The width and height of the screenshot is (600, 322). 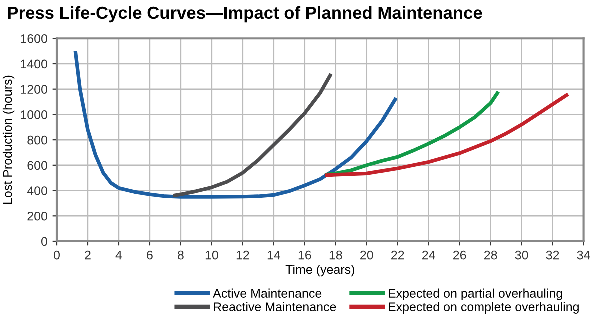 I want to click on x-tick-label: 18, so click(x=336, y=255).